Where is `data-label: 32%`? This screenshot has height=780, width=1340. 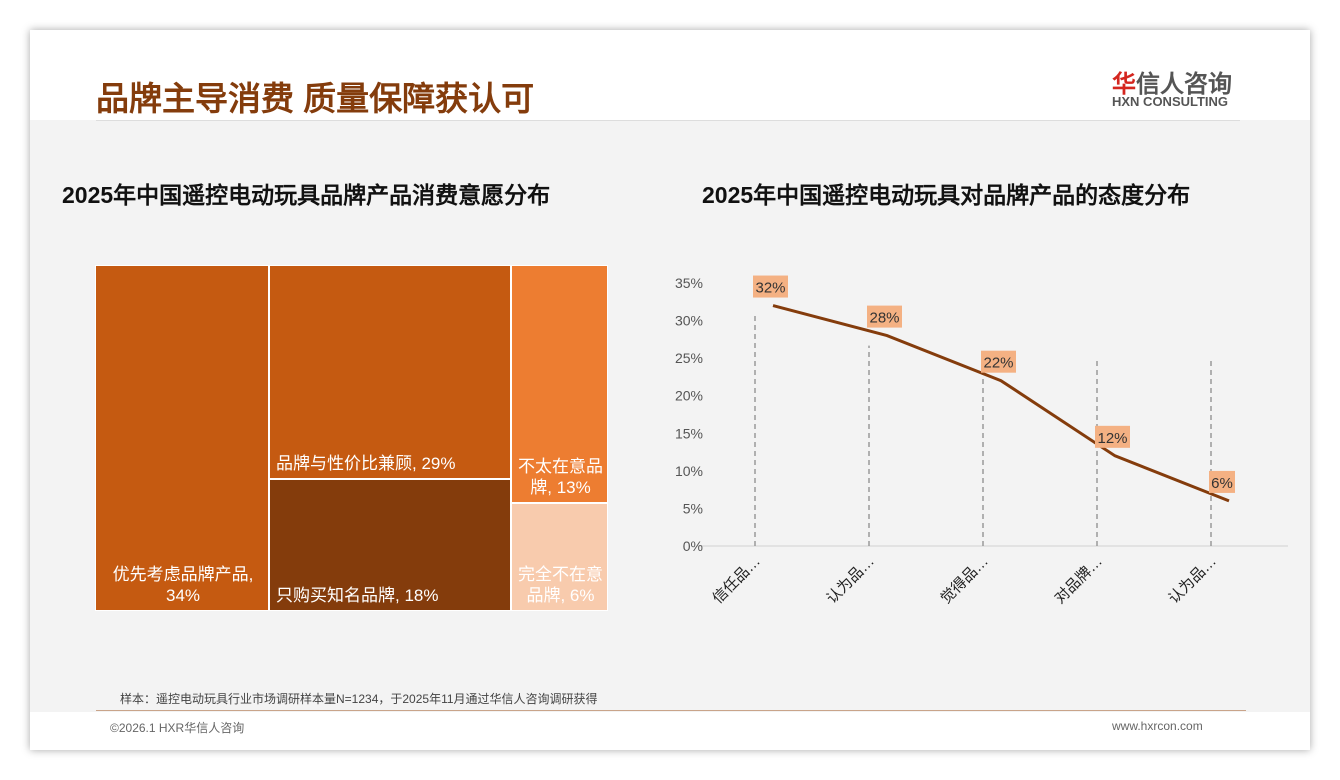 data-label: 32% is located at coordinates (770, 288).